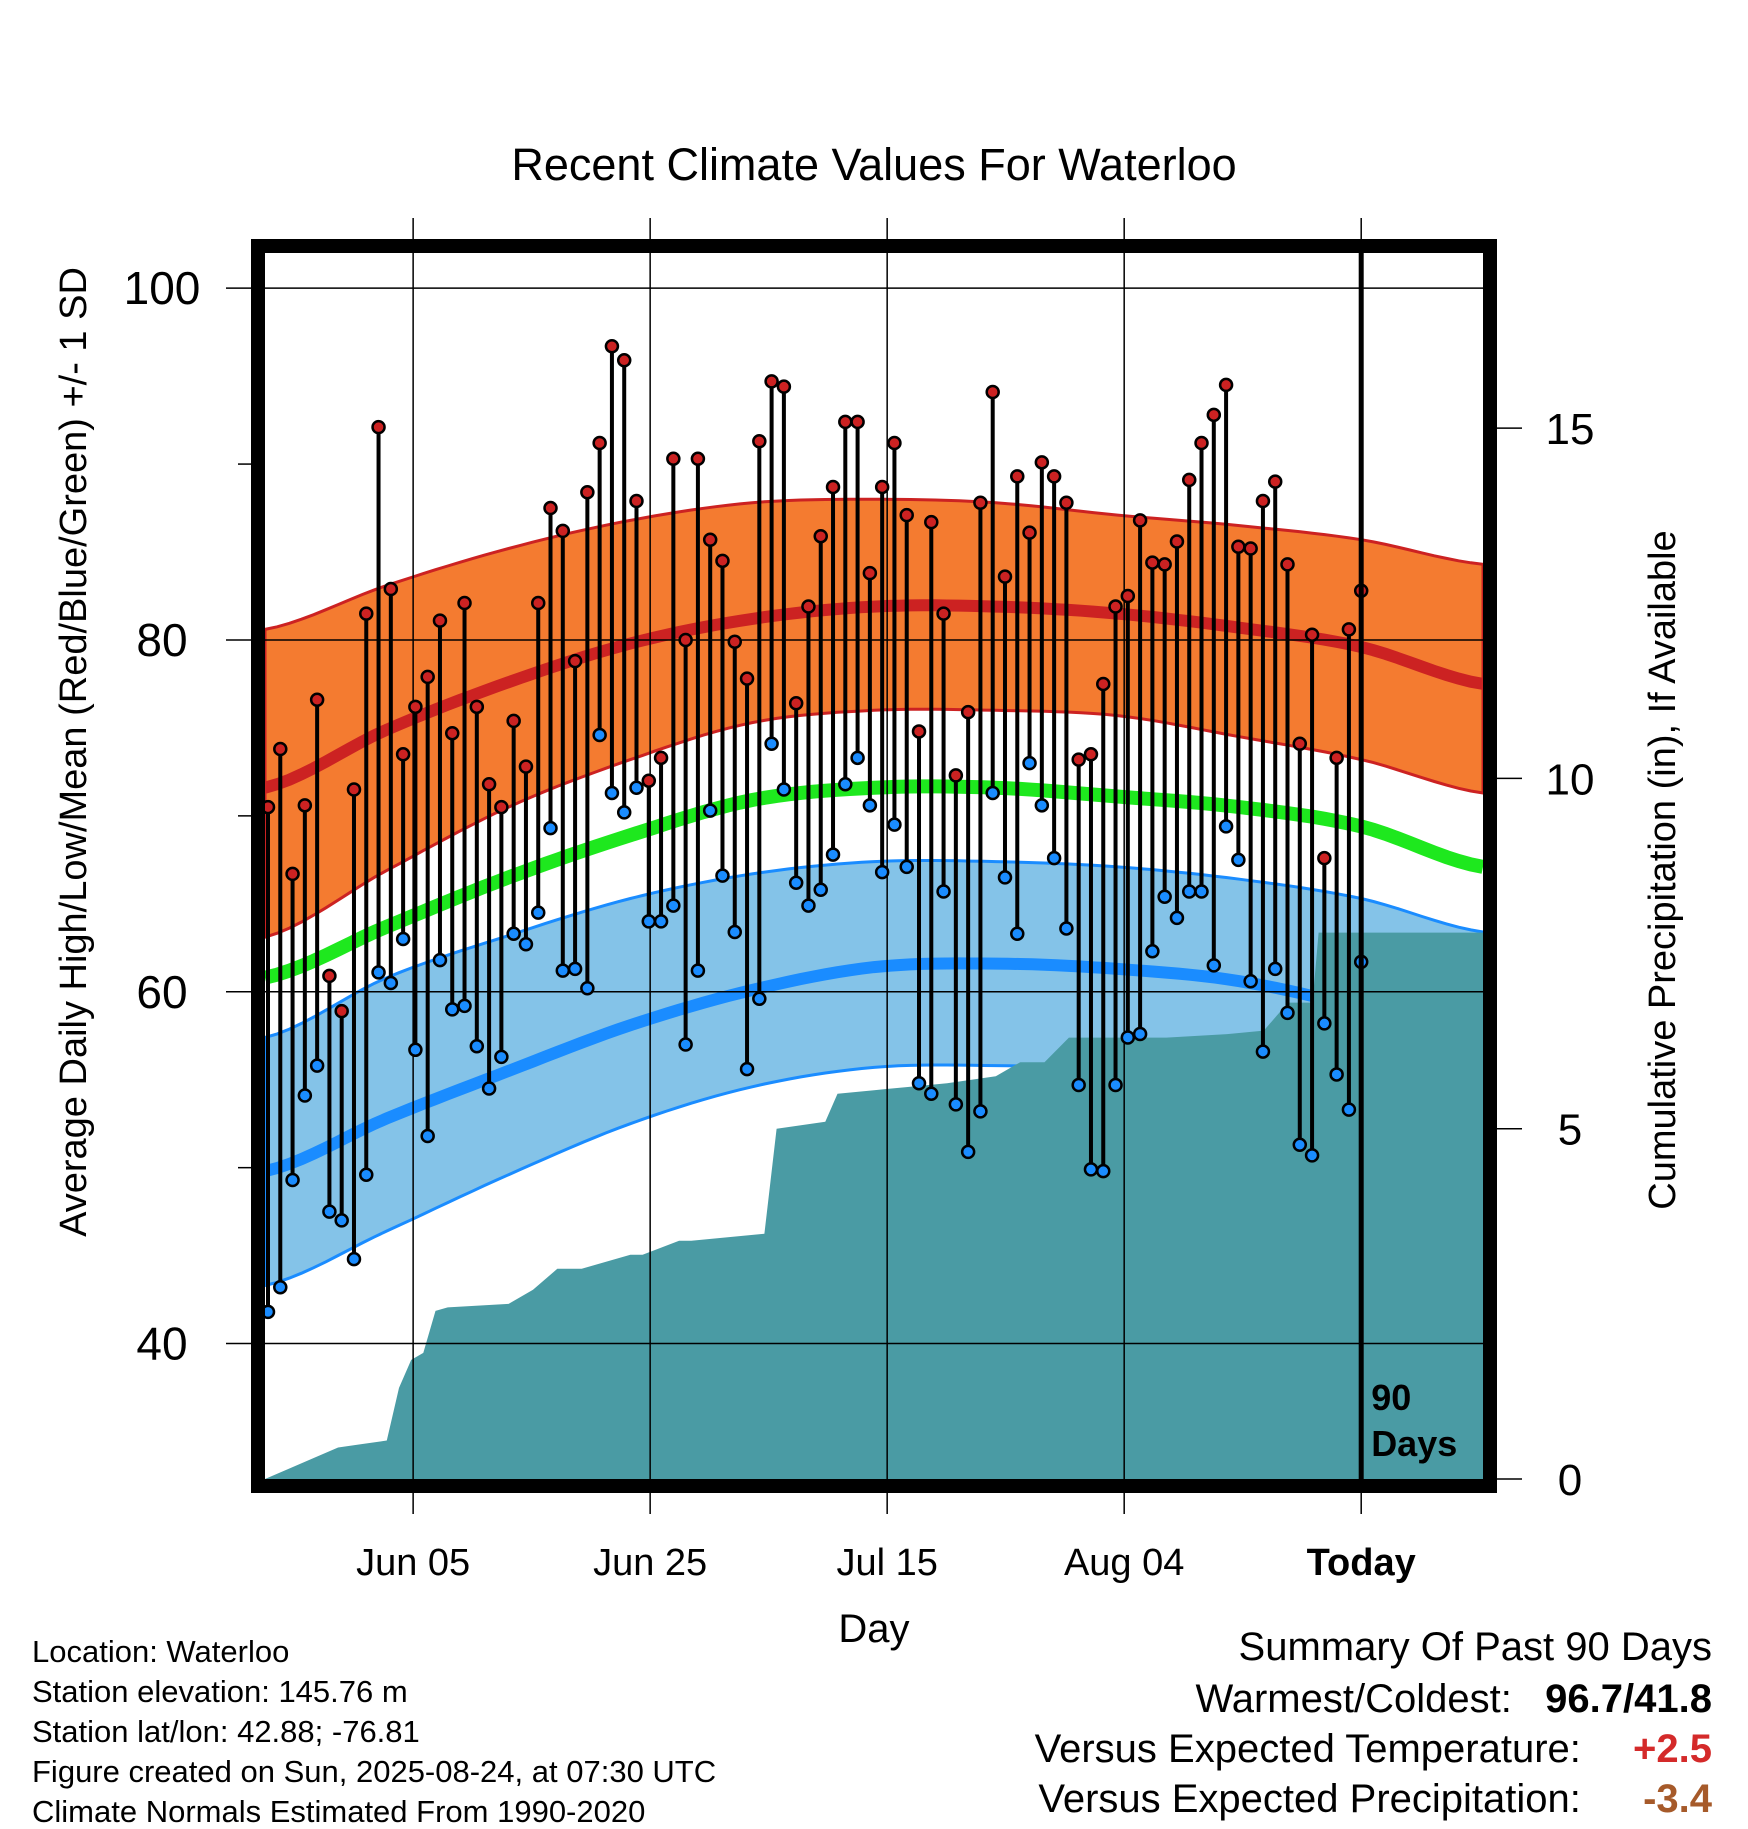  What do you see at coordinates (1570, 779) in the screenshot?
I see `y2-tick-label: 10` at bounding box center [1570, 779].